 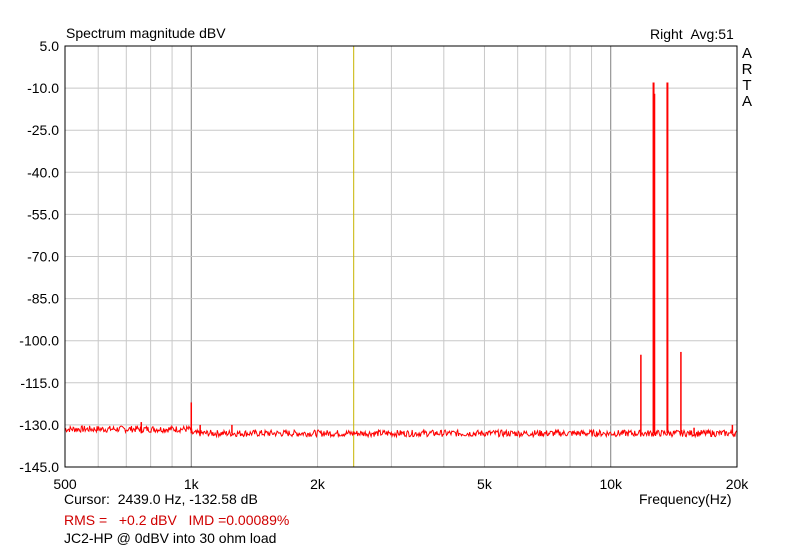 What do you see at coordinates (39, 341) in the screenshot?
I see `y-tick-label: -100.0` at bounding box center [39, 341].